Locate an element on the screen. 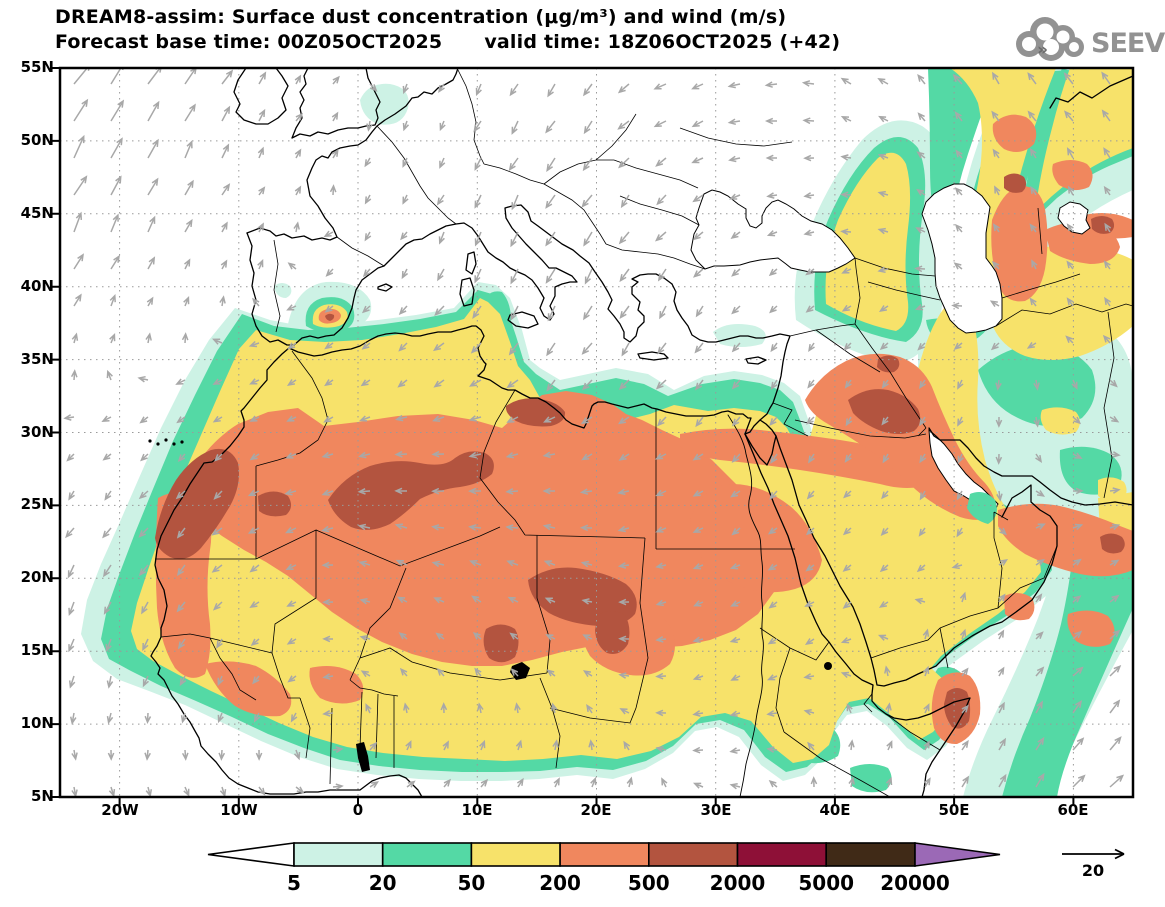  lon-label: 0 is located at coordinates (358, 810).